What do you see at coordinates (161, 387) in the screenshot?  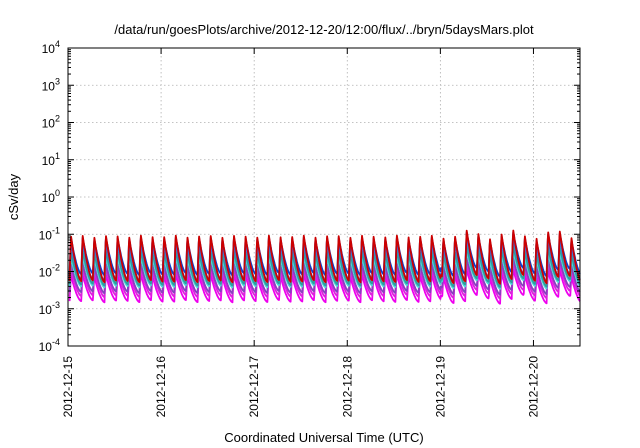 I see `x-tick-label: 2012-12-16` at bounding box center [161, 387].